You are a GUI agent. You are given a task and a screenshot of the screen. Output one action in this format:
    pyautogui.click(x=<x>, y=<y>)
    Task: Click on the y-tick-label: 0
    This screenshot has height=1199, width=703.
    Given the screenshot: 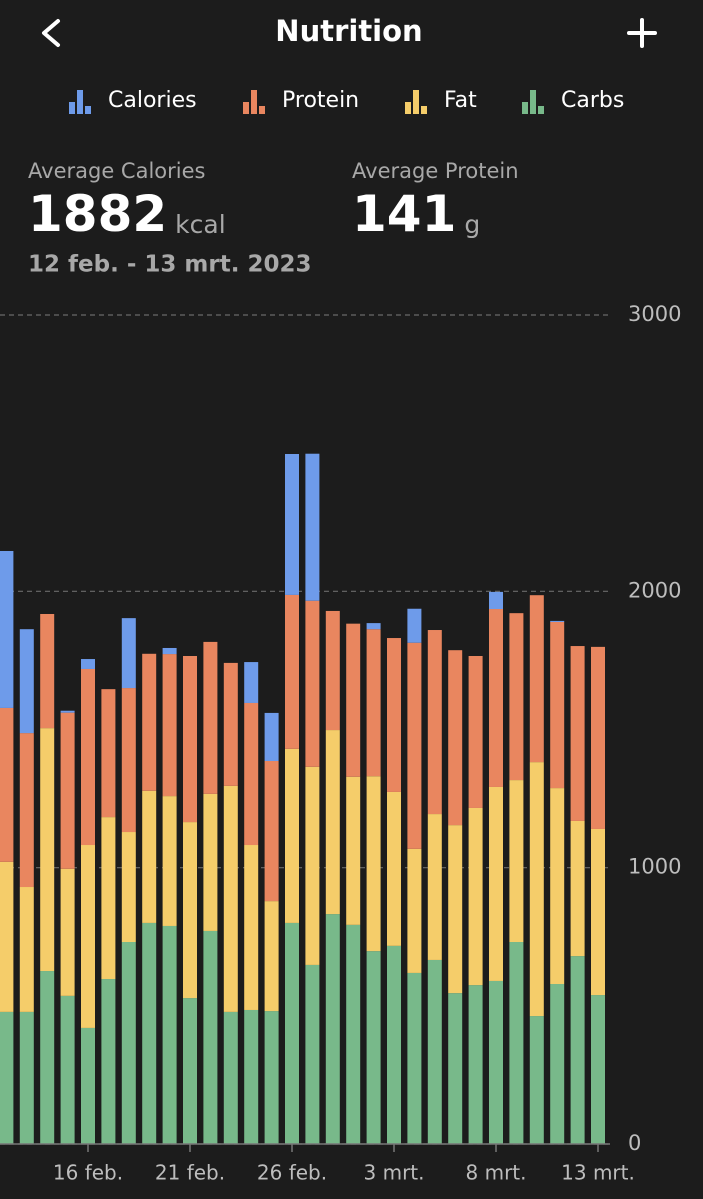 What is the action you would take?
    pyautogui.click(x=634, y=1143)
    